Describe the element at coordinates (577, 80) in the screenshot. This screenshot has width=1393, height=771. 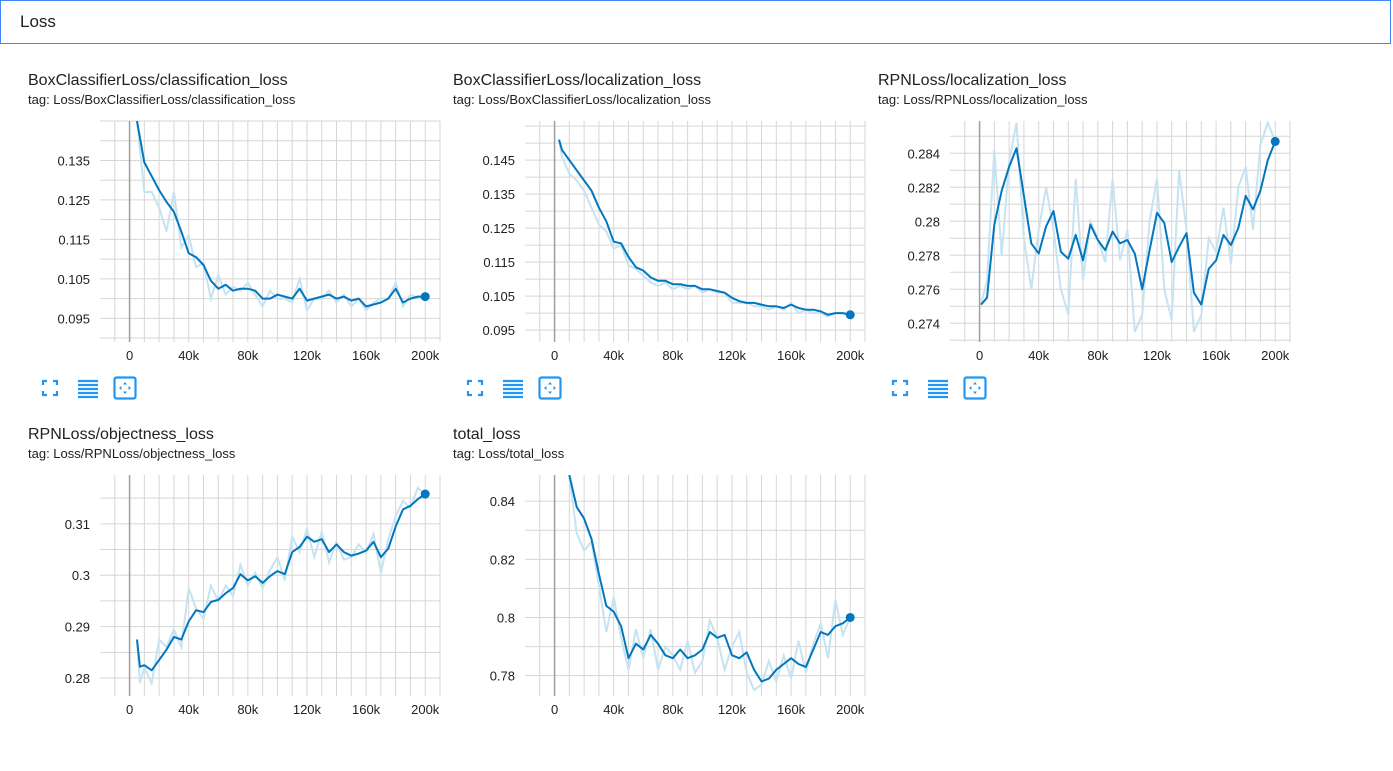
I see `chart-title: BoxClassifierLoss/localization_loss` at that location.